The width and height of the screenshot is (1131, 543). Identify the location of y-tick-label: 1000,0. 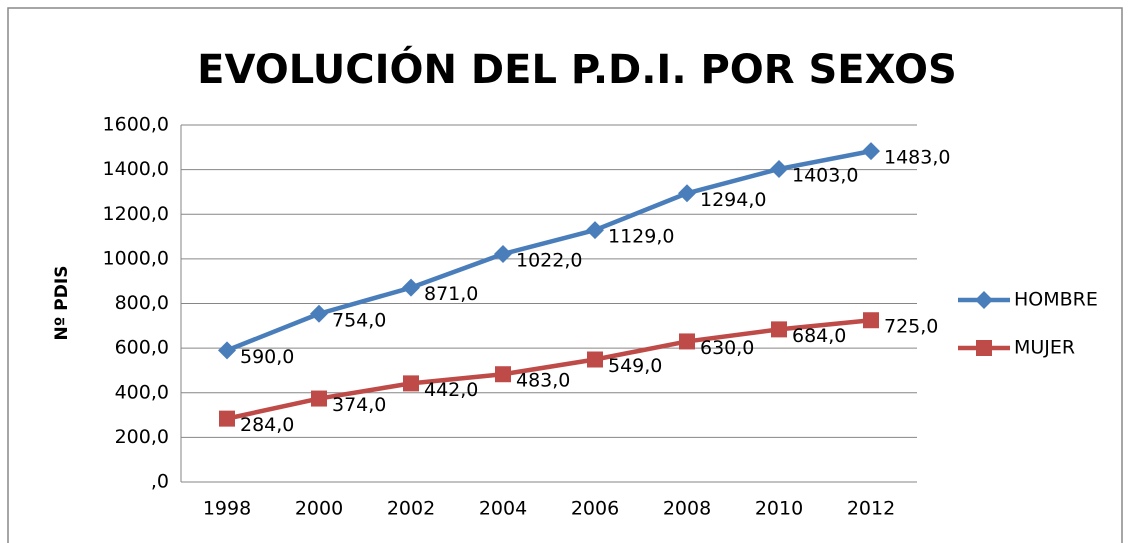
(136, 258).